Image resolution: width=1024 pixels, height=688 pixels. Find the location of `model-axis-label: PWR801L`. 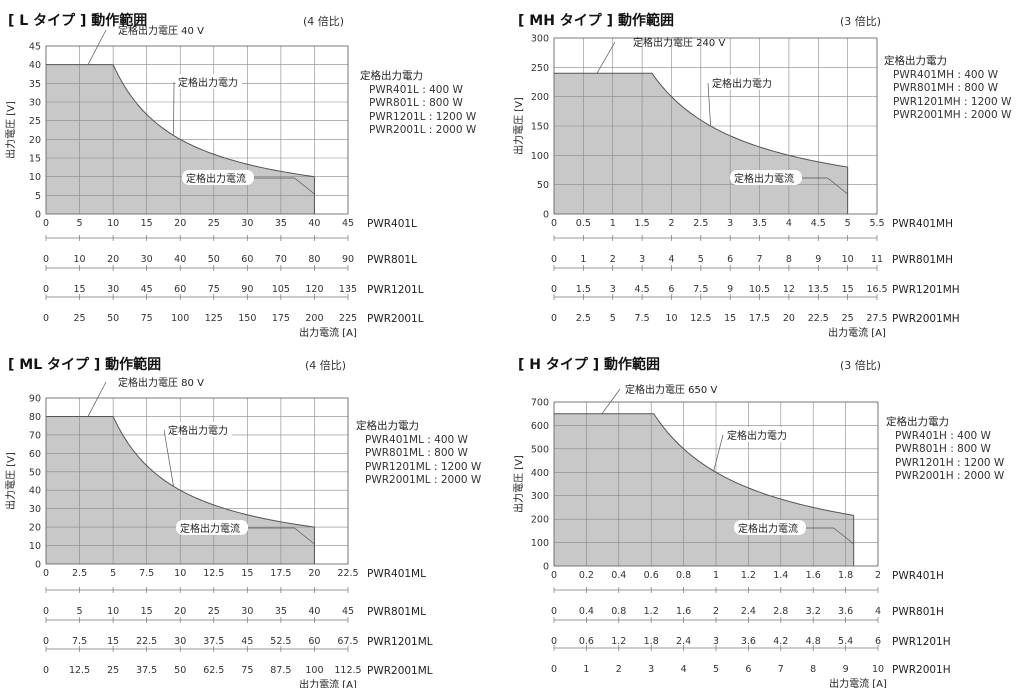

model-axis-label: PWR801L is located at coordinates (392, 260).